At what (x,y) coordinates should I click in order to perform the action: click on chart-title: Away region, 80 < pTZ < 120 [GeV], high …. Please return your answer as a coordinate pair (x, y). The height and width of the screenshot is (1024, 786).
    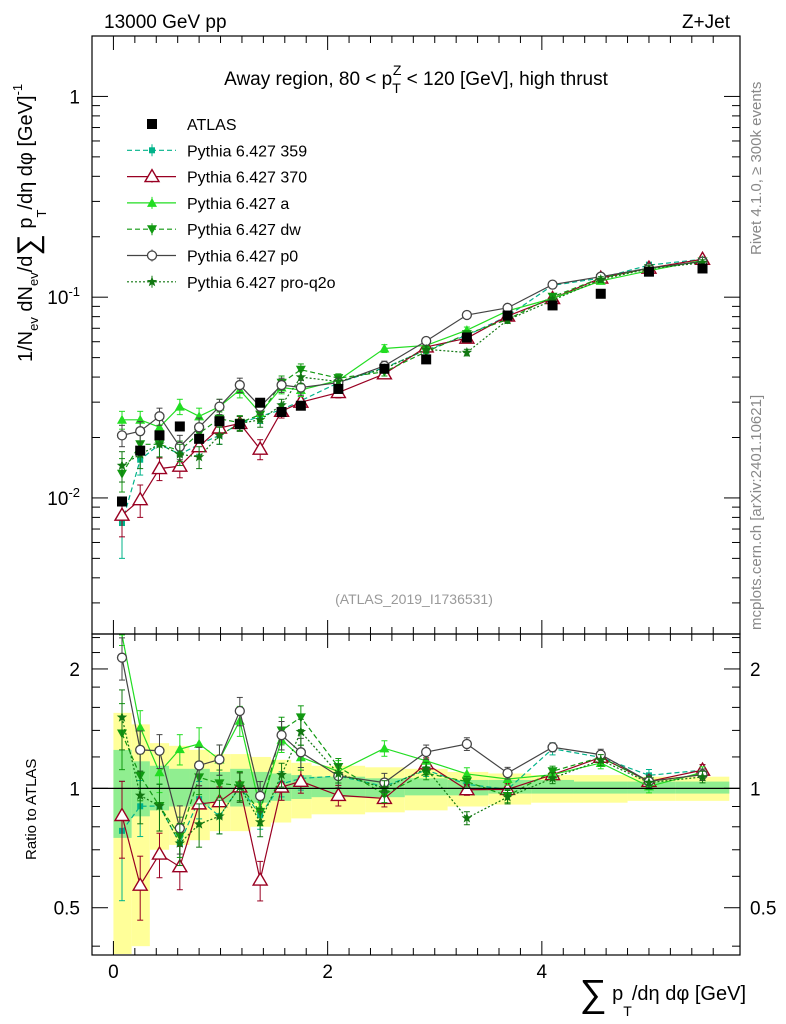
    Looking at the image, I should click on (416, 79).